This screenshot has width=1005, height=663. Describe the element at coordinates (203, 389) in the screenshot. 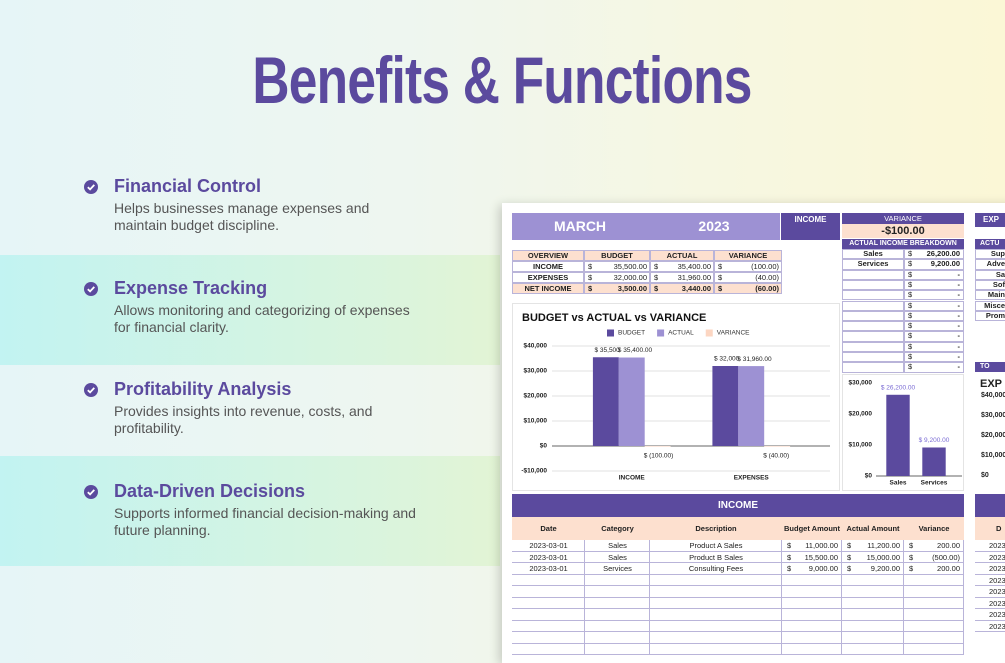

I see `benefit-heading: Profitability Analysis` at that location.